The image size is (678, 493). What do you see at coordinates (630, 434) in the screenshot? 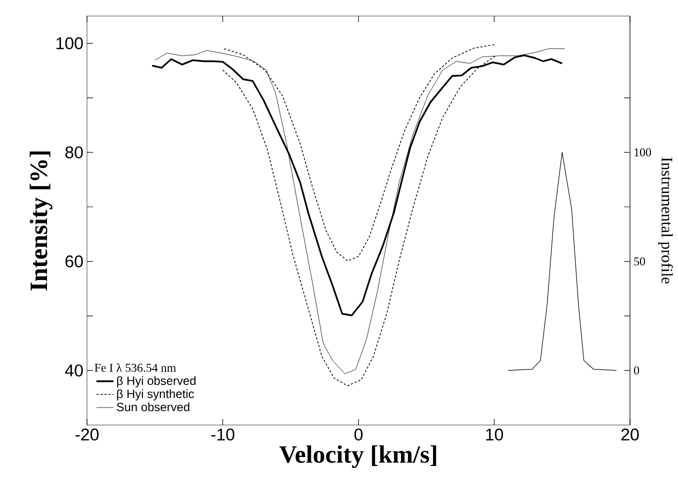
I see `x-tick-label: 20` at bounding box center [630, 434].